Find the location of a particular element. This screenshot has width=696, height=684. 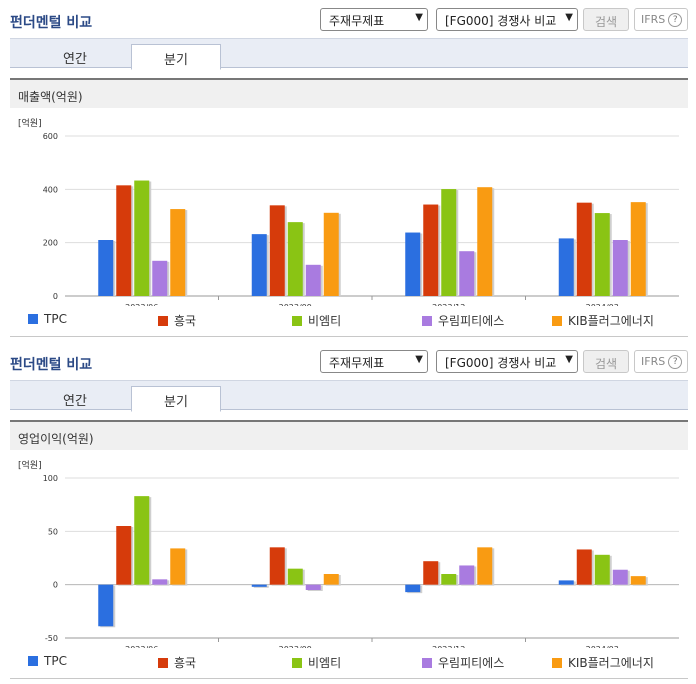

legend-label: TPC is located at coordinates (55, 661).